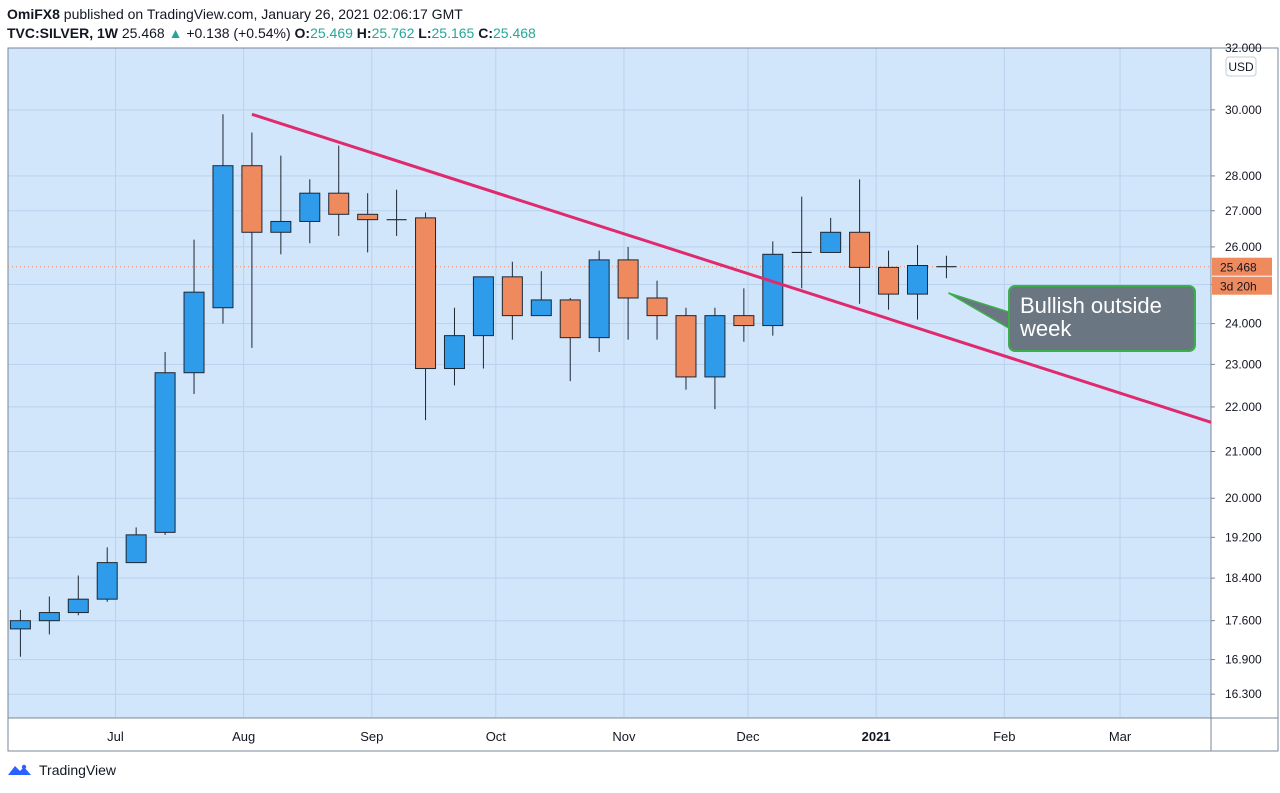 This screenshot has width=1280, height=793. What do you see at coordinates (1243, 407) in the screenshot?
I see `y-tick-label: 22.000` at bounding box center [1243, 407].